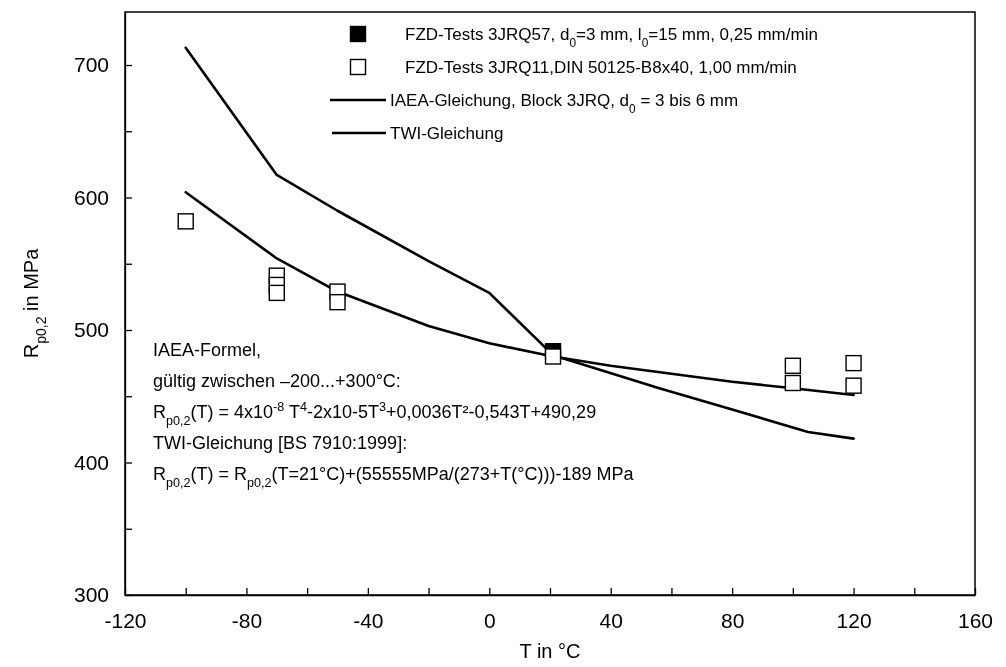  Describe the element at coordinates (91, 595) in the screenshot. I see `y-tick-label: 300` at that location.